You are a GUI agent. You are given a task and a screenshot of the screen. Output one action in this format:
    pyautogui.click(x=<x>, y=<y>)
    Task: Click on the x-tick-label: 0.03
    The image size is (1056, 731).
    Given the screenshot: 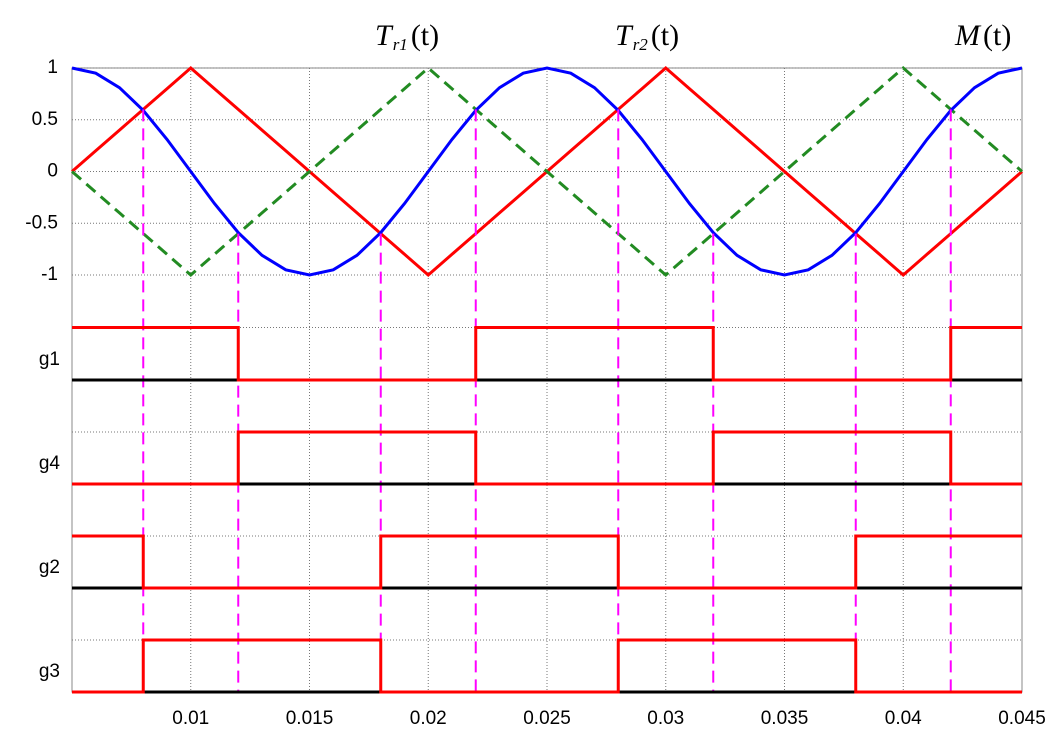 What is the action you would take?
    pyautogui.click(x=665, y=718)
    